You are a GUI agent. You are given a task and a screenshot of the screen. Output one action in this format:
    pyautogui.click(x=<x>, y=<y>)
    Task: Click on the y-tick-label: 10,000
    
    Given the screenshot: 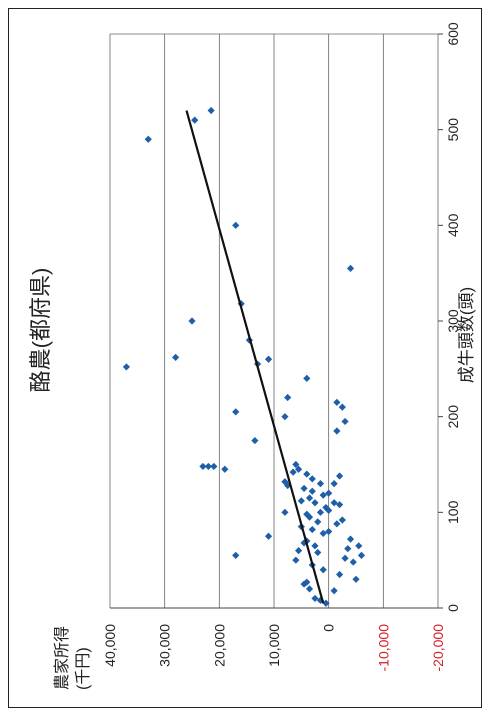 What is the action you would take?
    pyautogui.click(x=274, y=645)
    